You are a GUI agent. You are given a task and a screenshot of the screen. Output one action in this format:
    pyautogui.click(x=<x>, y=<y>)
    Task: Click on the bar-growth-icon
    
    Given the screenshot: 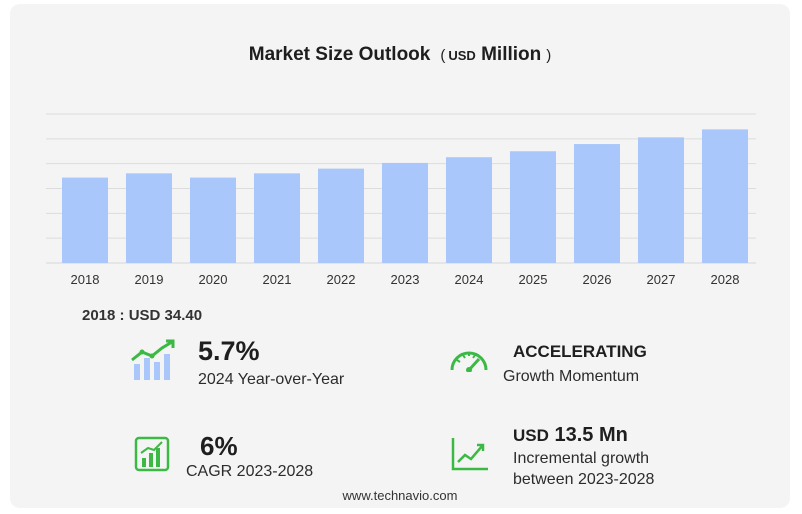 What is the action you would take?
    pyautogui.click(x=152, y=454)
    